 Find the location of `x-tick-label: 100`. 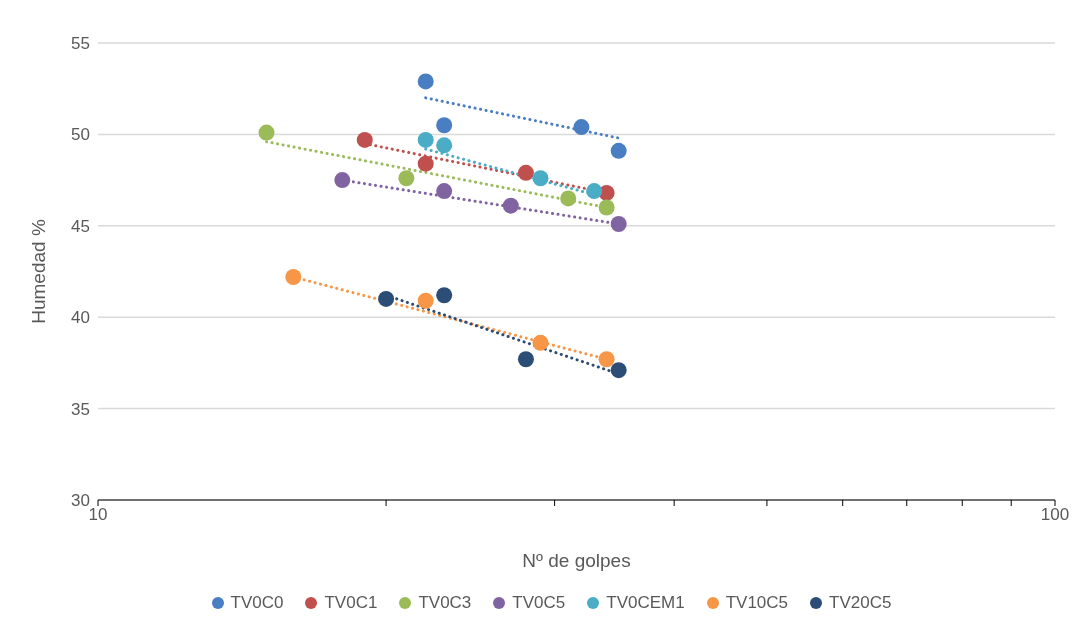

x-tick-label: 100 is located at coordinates (1055, 515).